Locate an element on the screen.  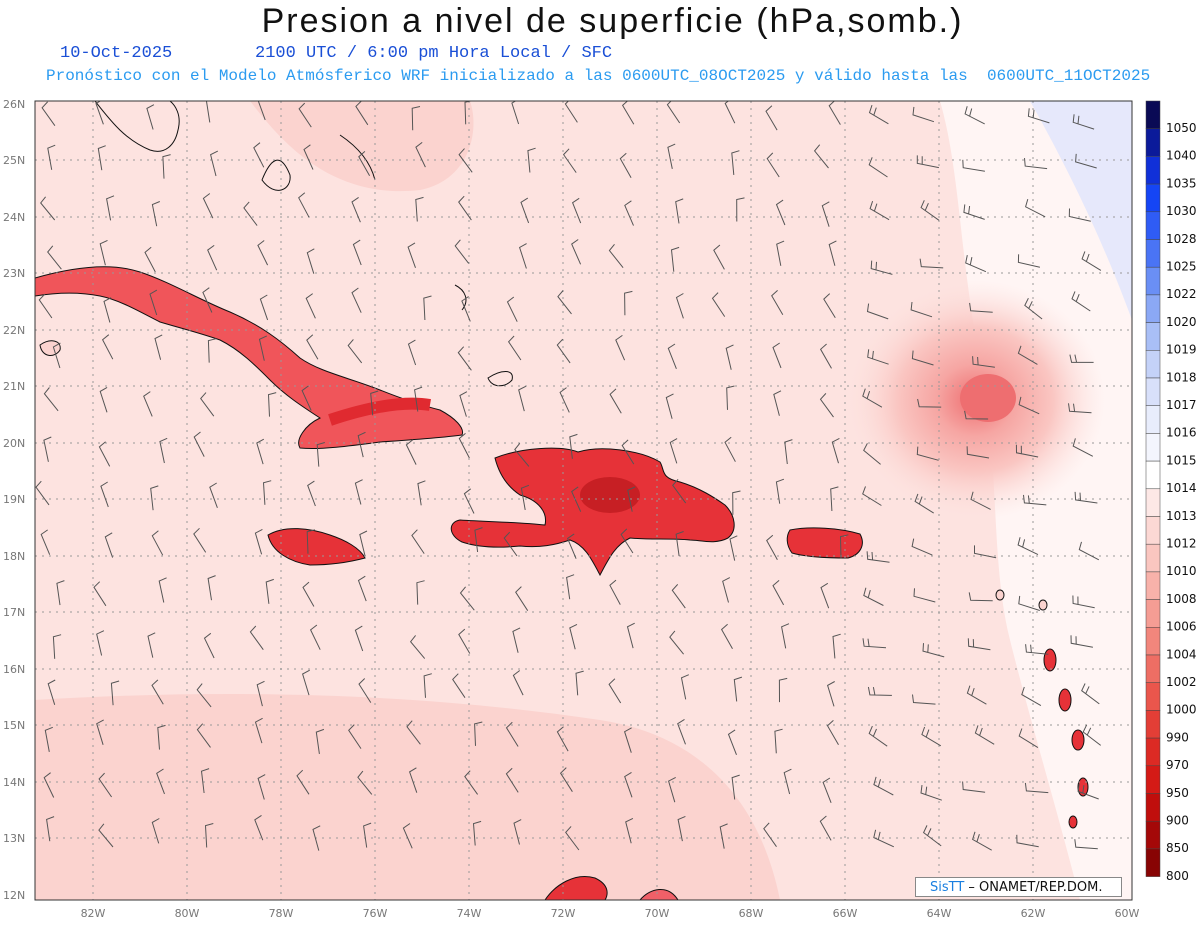
low-pressure-center is located at coordinates (988, 398).